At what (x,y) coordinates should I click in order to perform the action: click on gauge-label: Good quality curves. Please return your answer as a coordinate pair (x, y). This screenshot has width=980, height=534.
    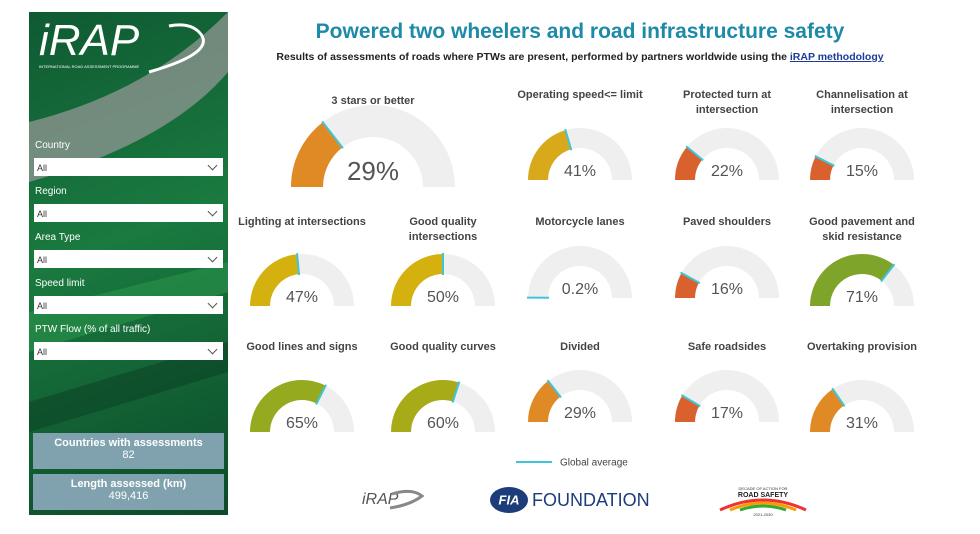
    Looking at the image, I should click on (443, 347).